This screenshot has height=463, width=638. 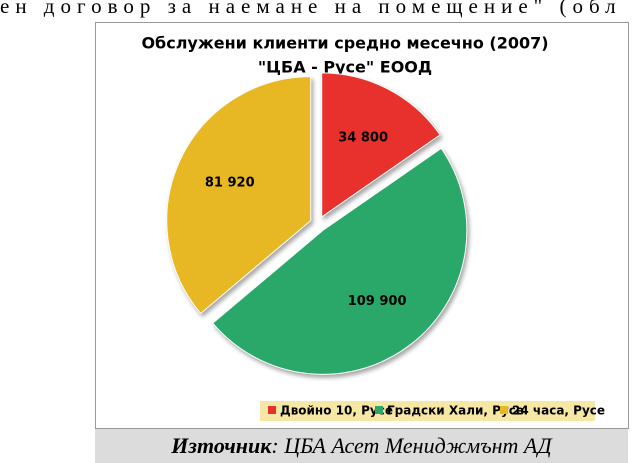 What do you see at coordinates (345, 67) in the screenshot?
I see `chart-subtitle: "ЦБА - Русе" ЕООД` at bounding box center [345, 67].